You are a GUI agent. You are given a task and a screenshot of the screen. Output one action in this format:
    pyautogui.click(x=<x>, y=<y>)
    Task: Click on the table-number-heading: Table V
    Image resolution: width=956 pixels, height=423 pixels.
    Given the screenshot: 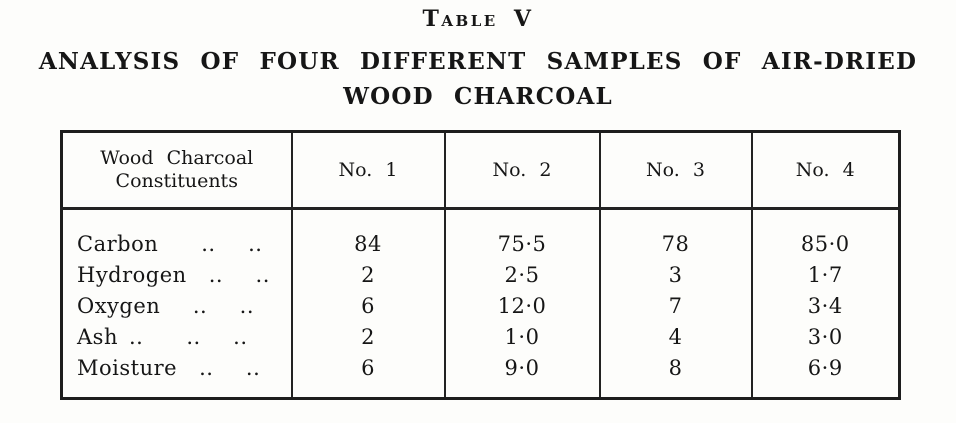 What is the action you would take?
    pyautogui.click(x=478, y=19)
    